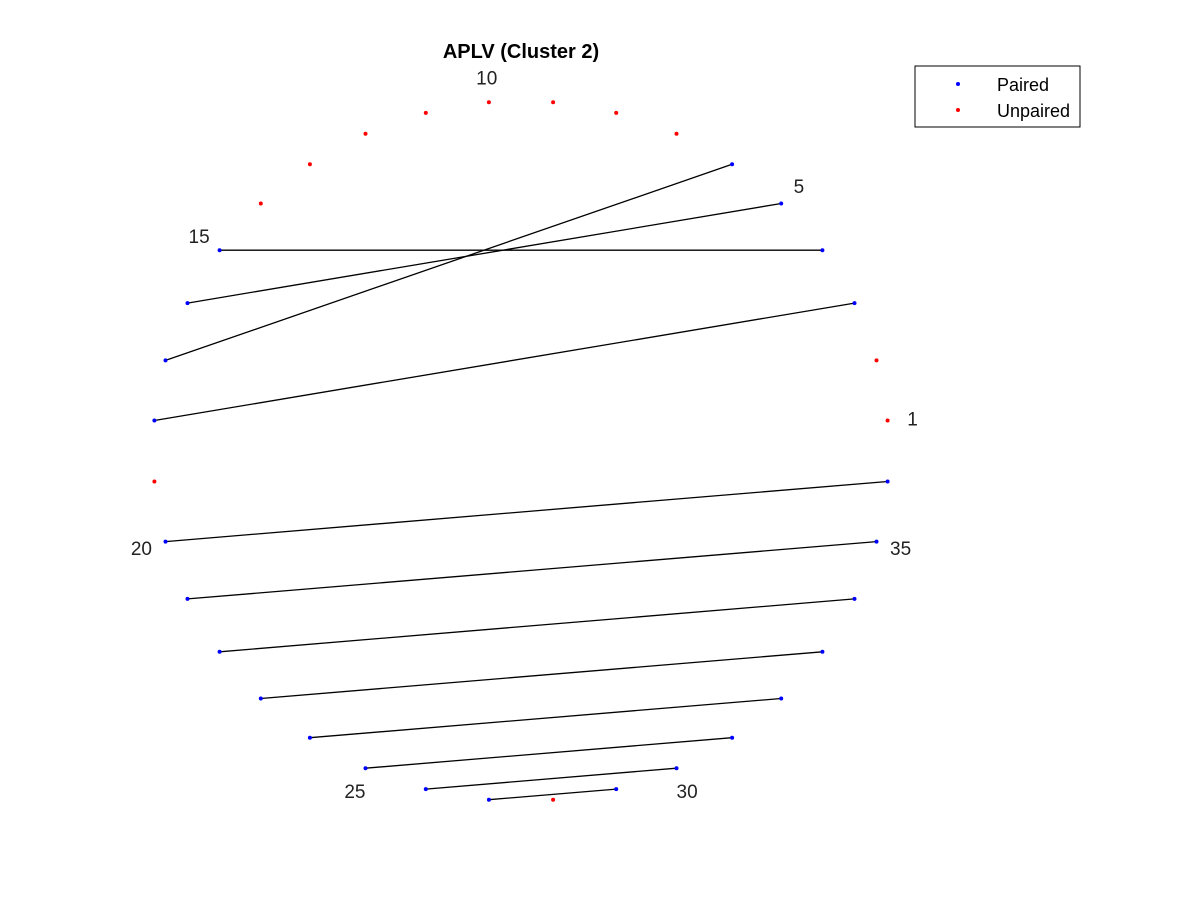 This screenshot has width=1200, height=900. I want to click on position-label-10: 10, so click(486, 78).